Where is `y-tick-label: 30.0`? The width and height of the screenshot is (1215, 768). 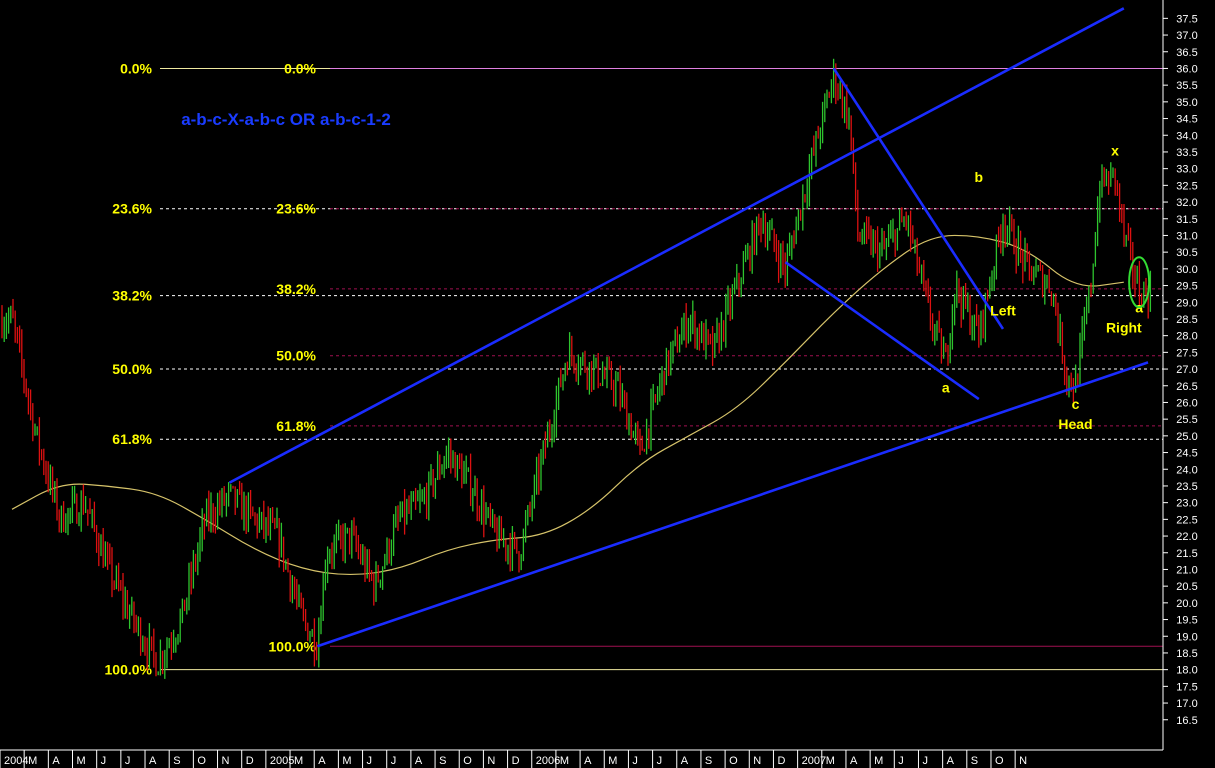 y-tick-label: 30.0 is located at coordinates (1186, 270).